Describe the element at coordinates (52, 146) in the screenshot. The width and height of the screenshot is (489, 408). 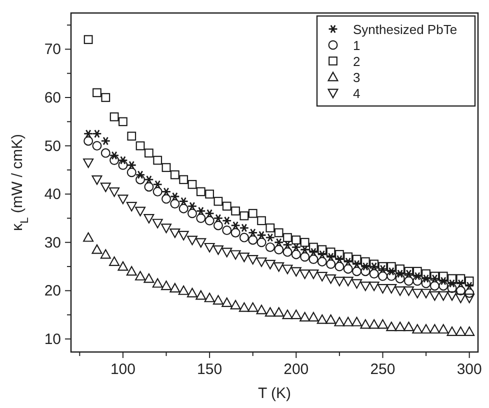
I see `y-tick-label: 50` at that location.